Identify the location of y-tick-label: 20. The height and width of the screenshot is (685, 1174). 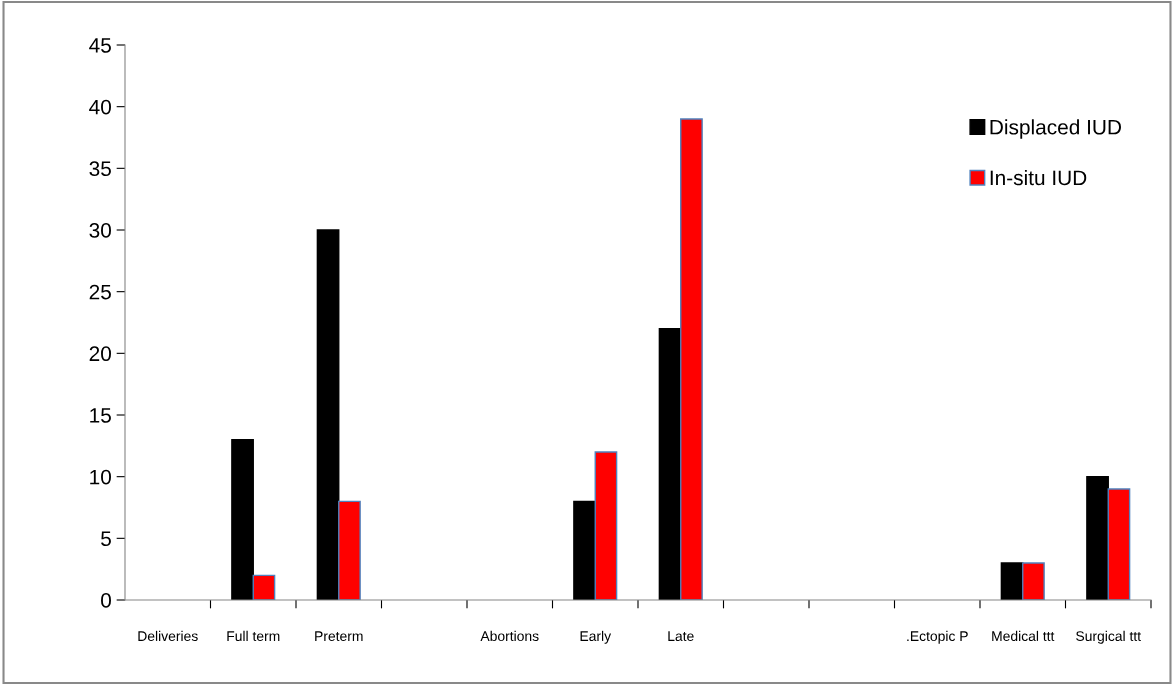
(100, 354).